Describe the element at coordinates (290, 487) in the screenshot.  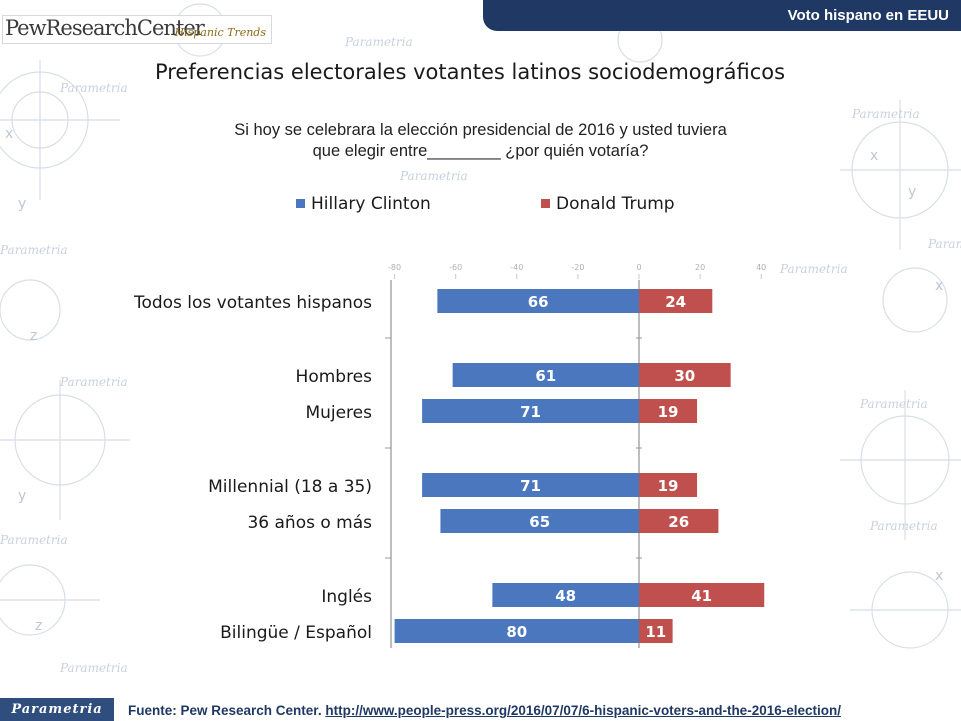
I see `category-label-millennial-18-a-35: Millennial (18 a 35)` at that location.